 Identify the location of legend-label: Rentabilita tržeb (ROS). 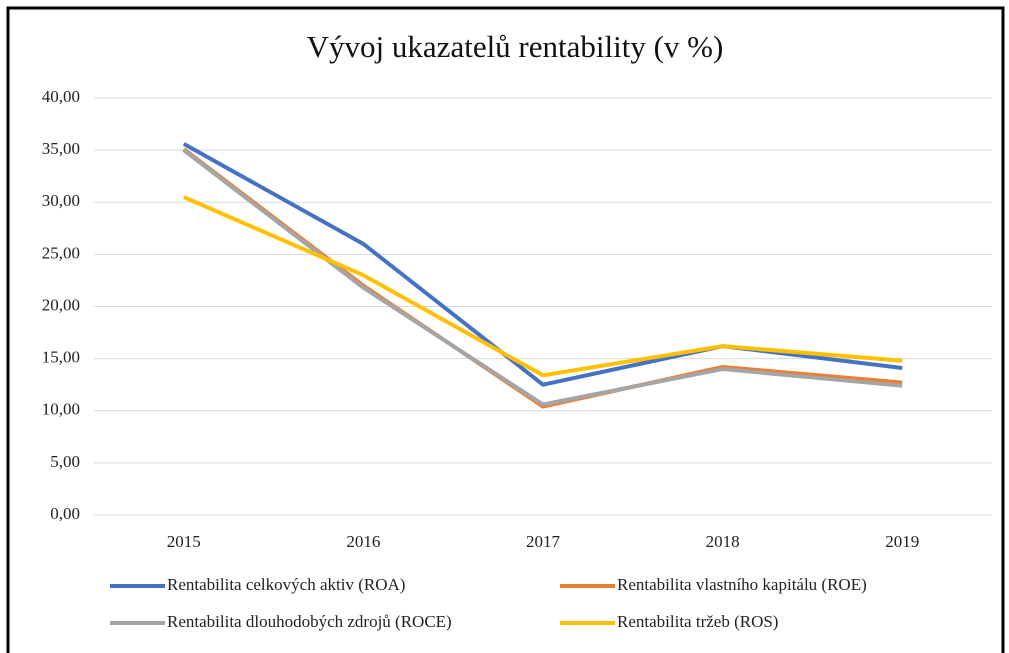
(697, 621).